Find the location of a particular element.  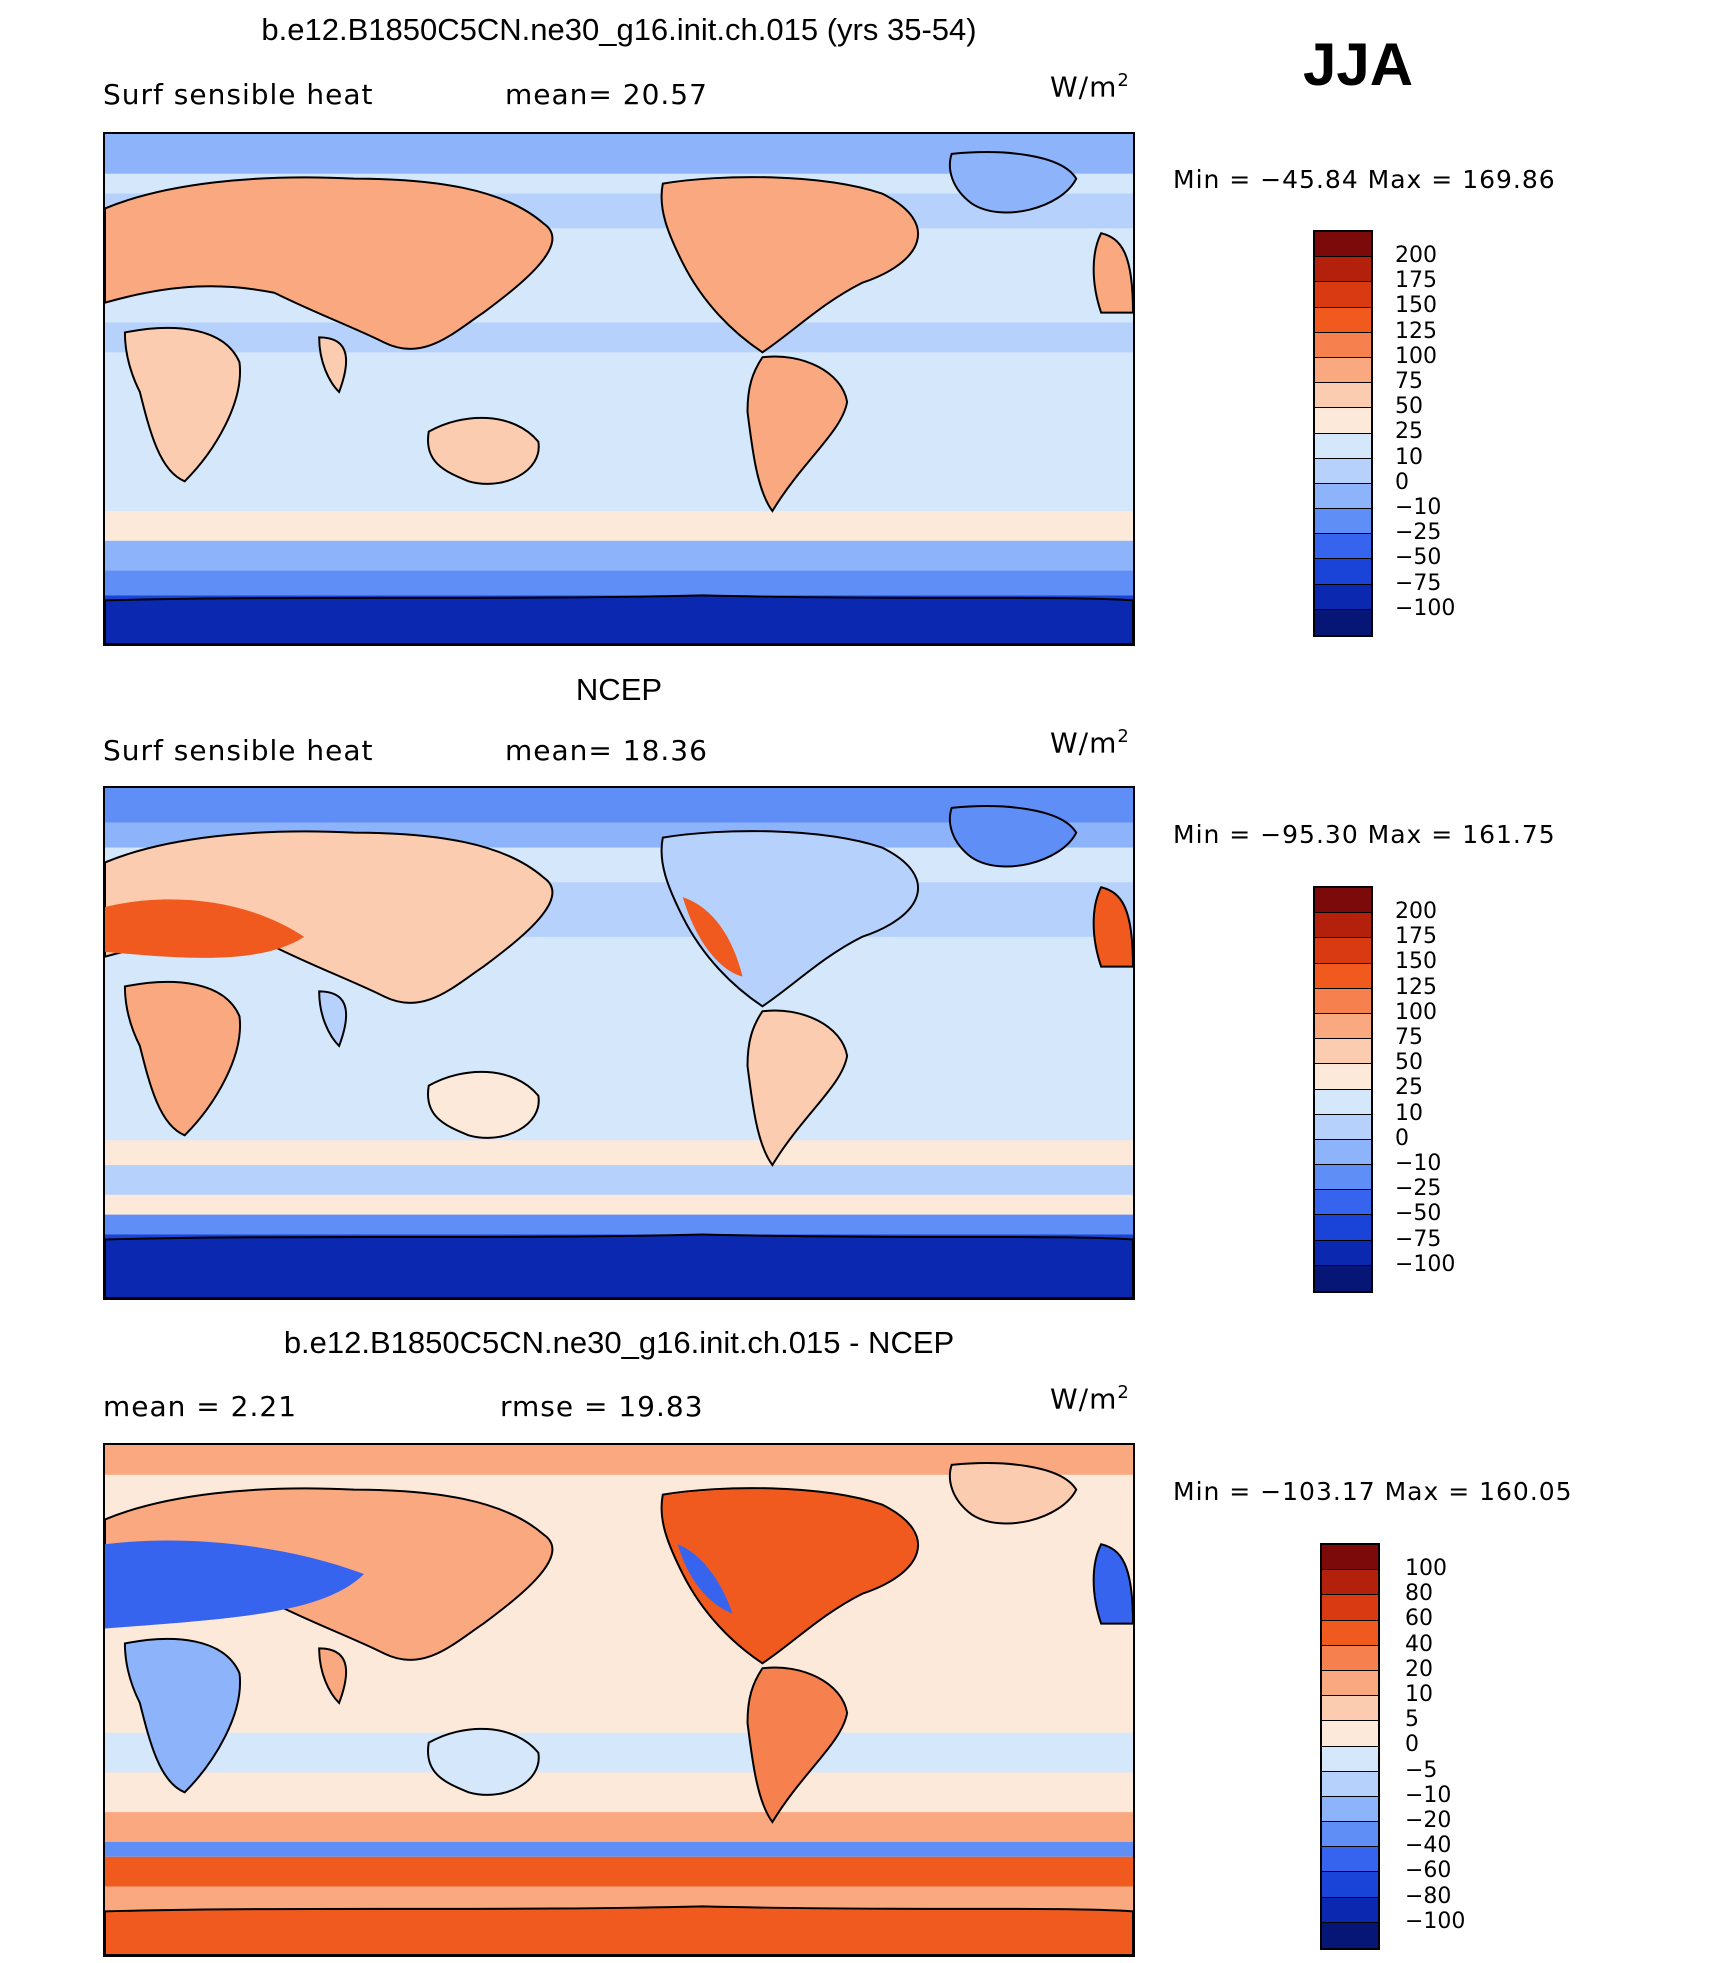

panel3-units: W/m2 is located at coordinates (1090, 1399).